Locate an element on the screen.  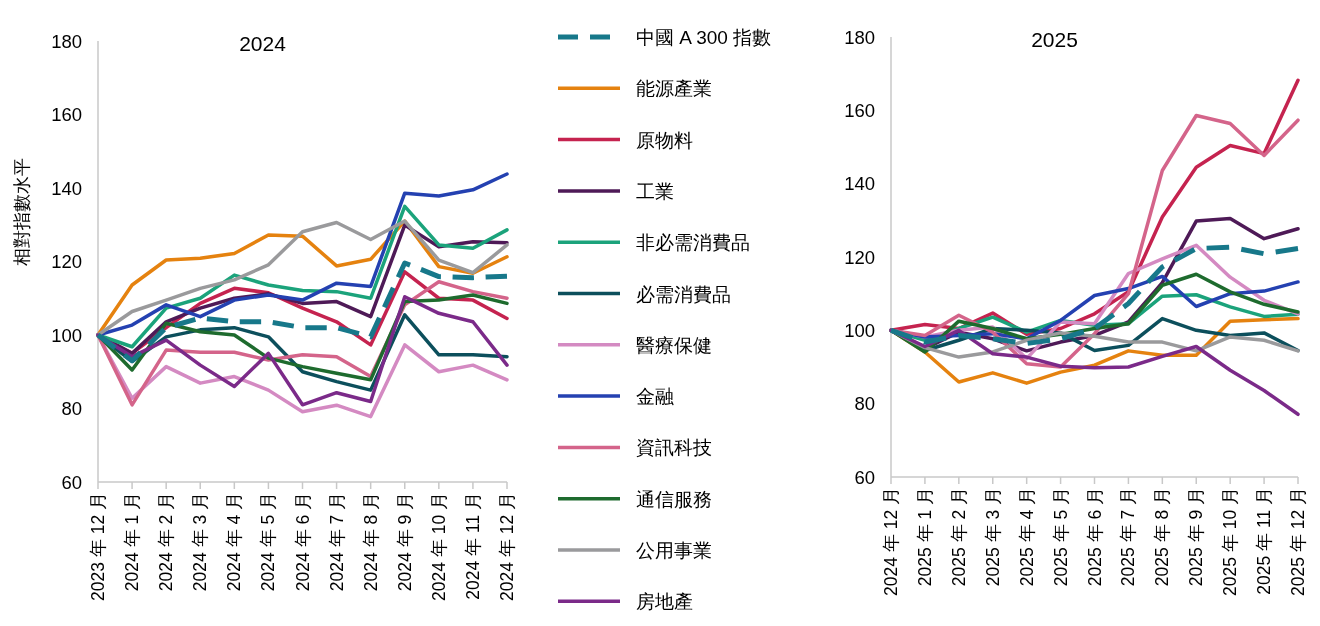
x-tick-label: 2024 年 6 月 is located at coordinates (302, 542).